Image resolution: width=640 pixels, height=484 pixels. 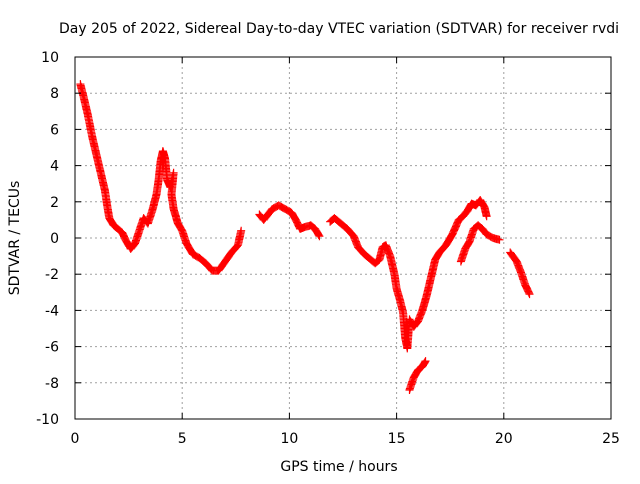 What do you see at coordinates (611, 439) in the screenshot?
I see `x-tick-label: 25` at bounding box center [611, 439].